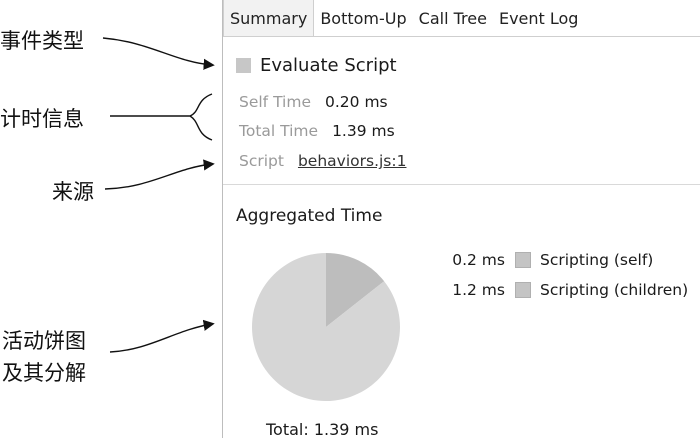 The image size is (700, 439). Describe the element at coordinates (44, 373) in the screenshot. I see `annotation-pie-chart-line2: 及其分解` at that location.